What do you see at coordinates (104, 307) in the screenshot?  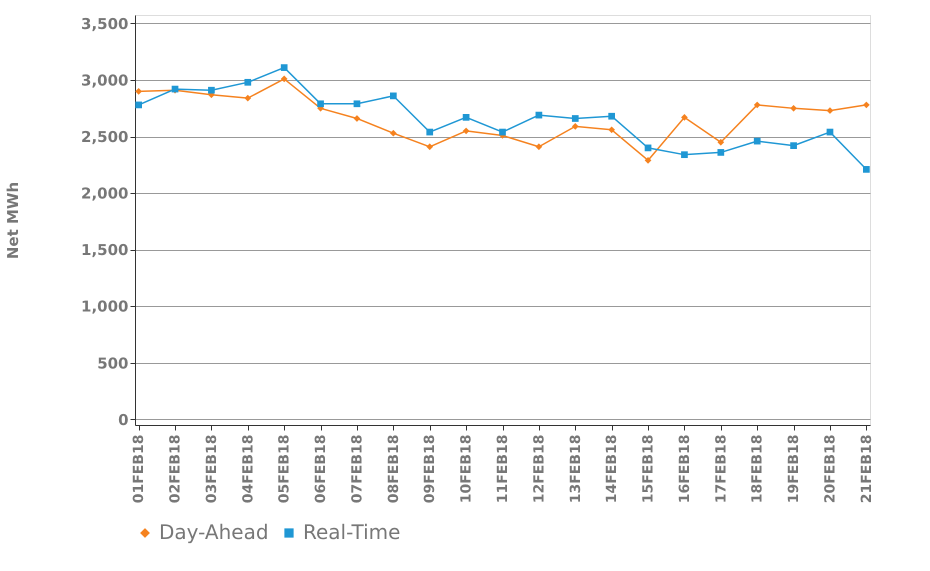 I see `y-tick-label: 1,000` at bounding box center [104, 307].